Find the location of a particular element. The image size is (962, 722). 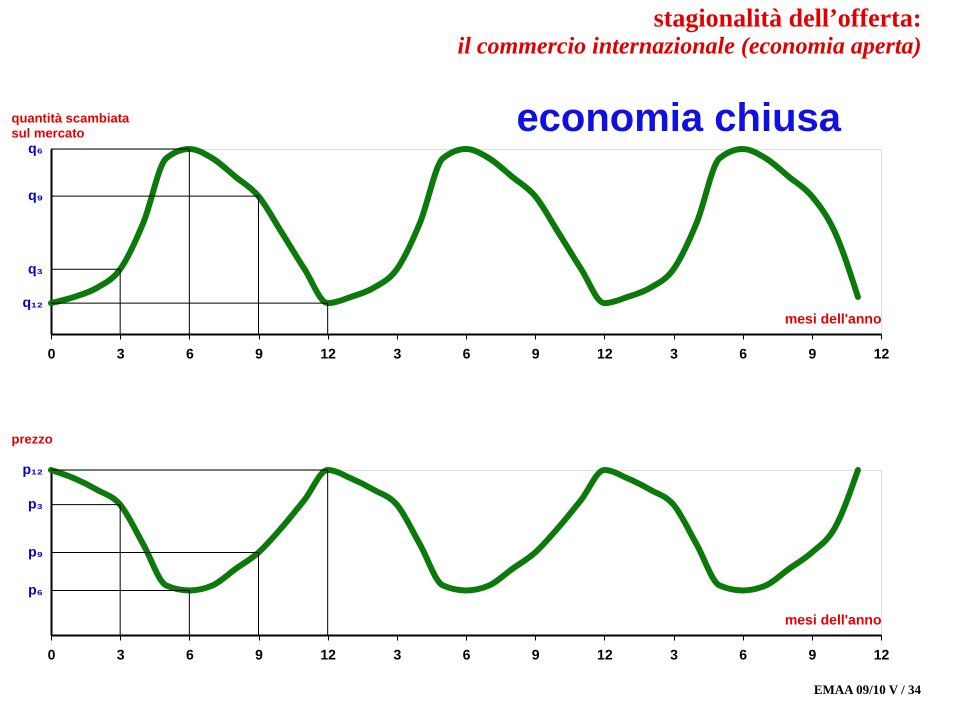

y-axis-title: prezzo is located at coordinates (32, 439).